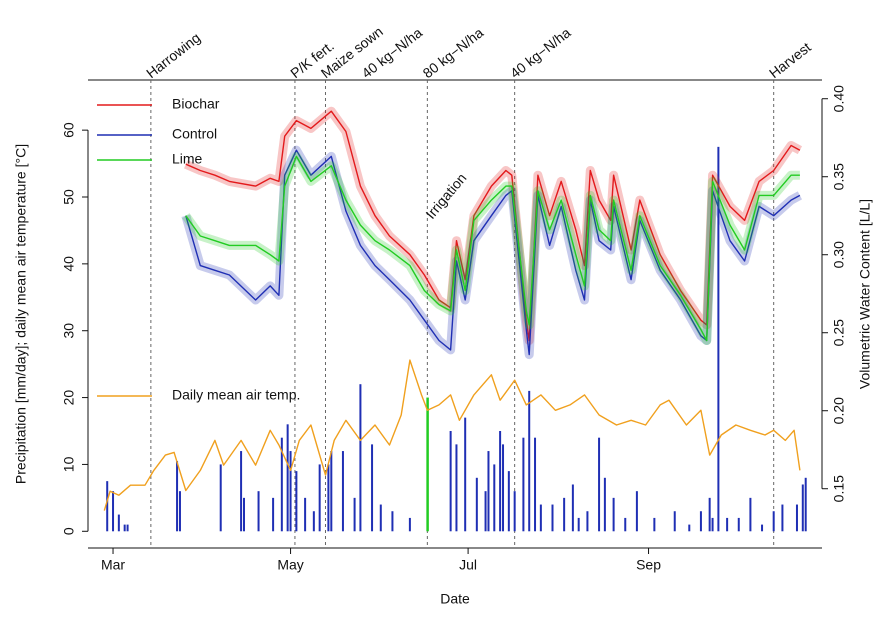  I want to click on irrigation-bar, so click(427, 464).